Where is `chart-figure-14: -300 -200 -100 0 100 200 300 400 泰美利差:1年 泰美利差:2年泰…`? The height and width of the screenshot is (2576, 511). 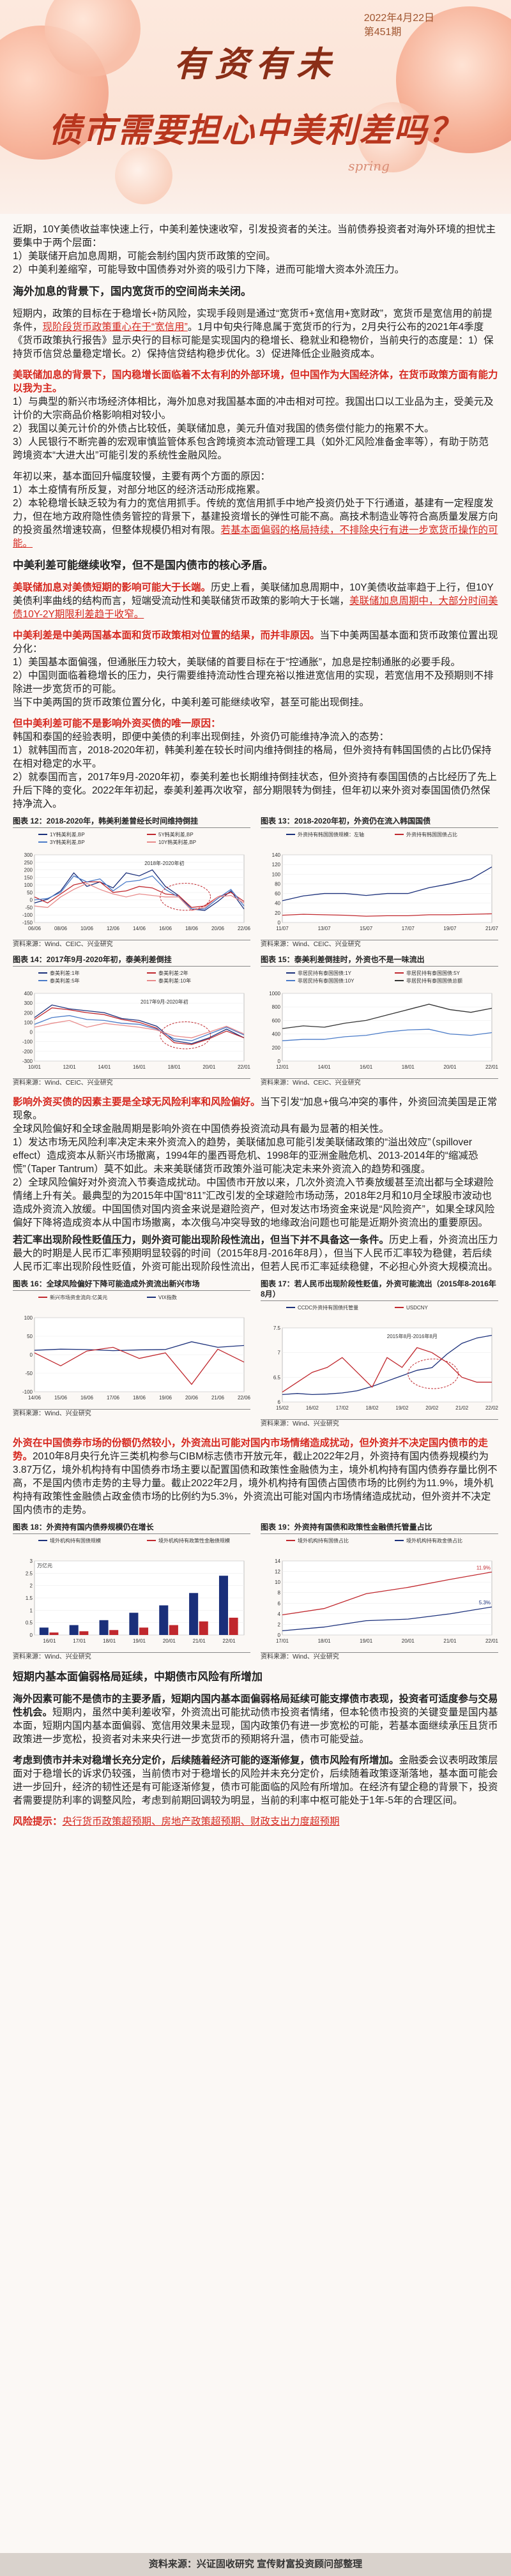 chart-figure-14: -300 -200 -100 0 100 200 300 400 泰美利差:1年 泰美利差:2年泰… is located at coordinates (136, 1020).